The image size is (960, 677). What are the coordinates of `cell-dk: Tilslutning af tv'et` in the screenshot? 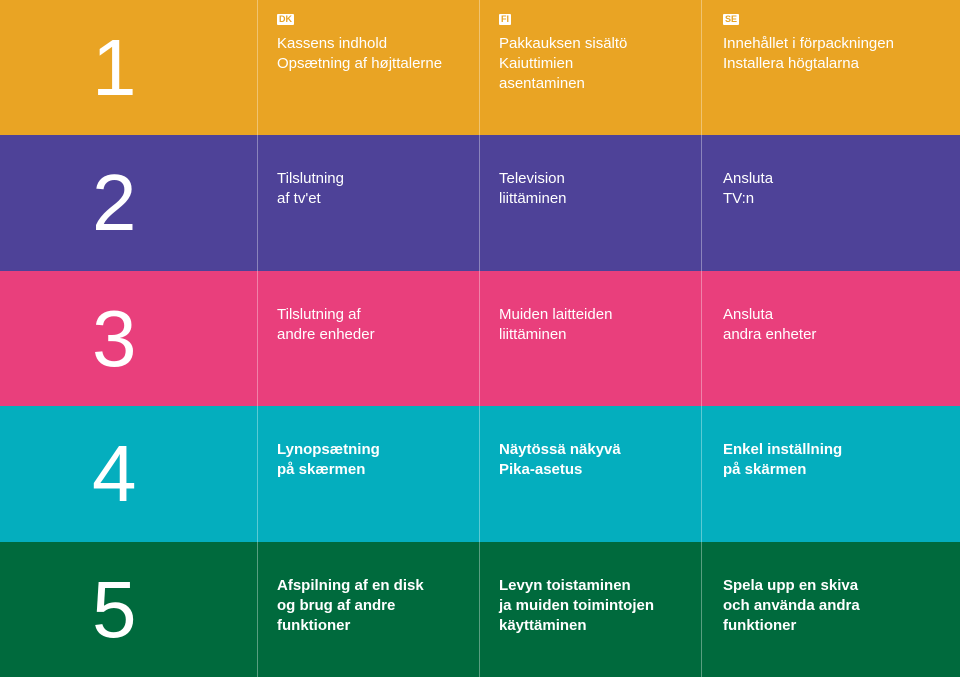 It's located at (369, 203).